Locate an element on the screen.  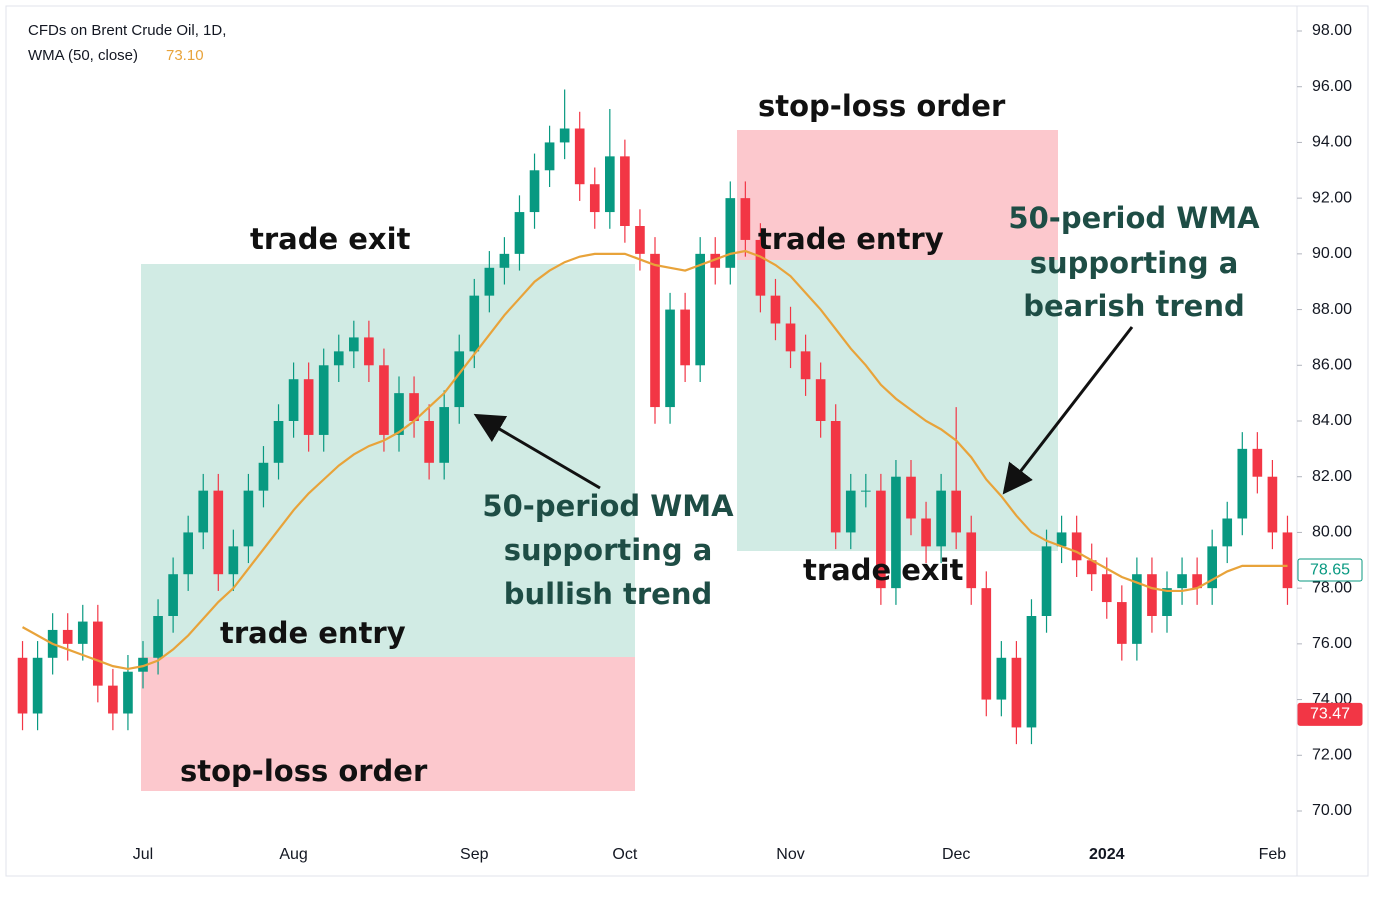
x-tick-label: 2024 is located at coordinates (1107, 854).